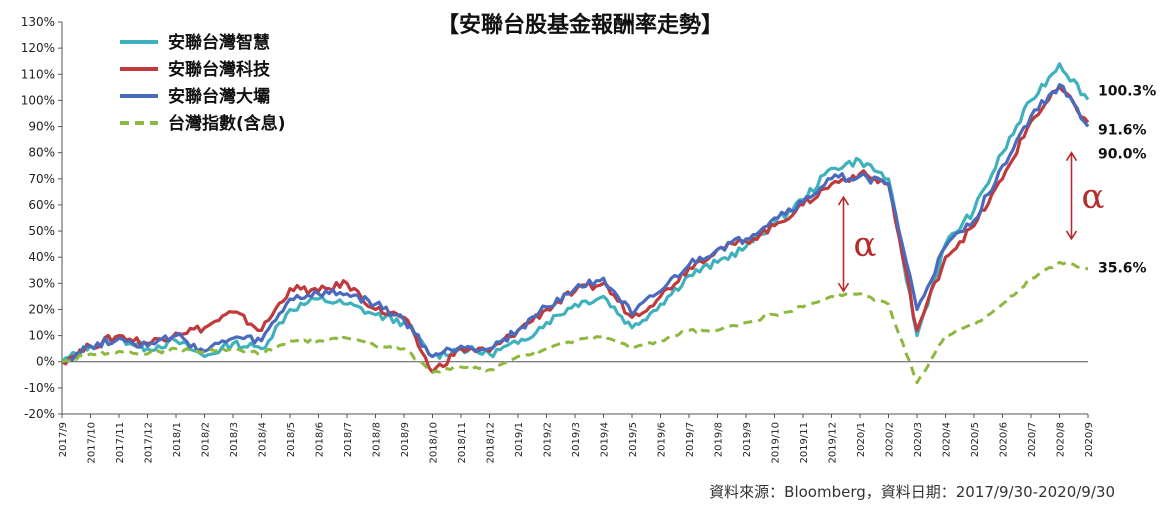 The image size is (1173, 509). Describe the element at coordinates (491, 443) in the screenshot. I see `x-tick-label: 2018/12` at that location.